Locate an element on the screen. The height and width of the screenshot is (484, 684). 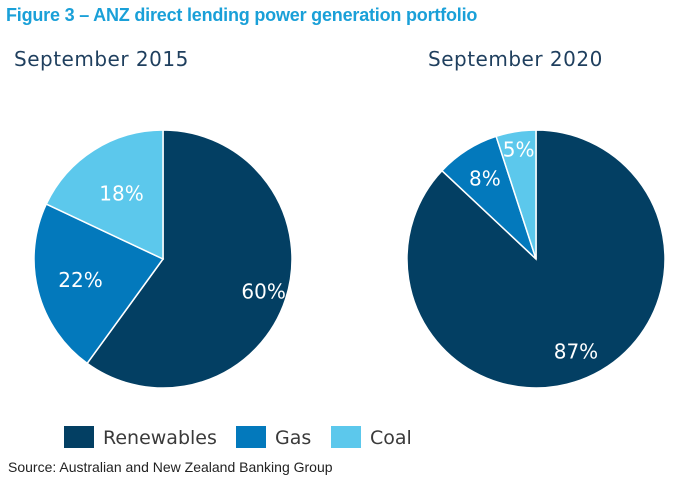
legend-label-coal: Coal is located at coordinates (391, 438).